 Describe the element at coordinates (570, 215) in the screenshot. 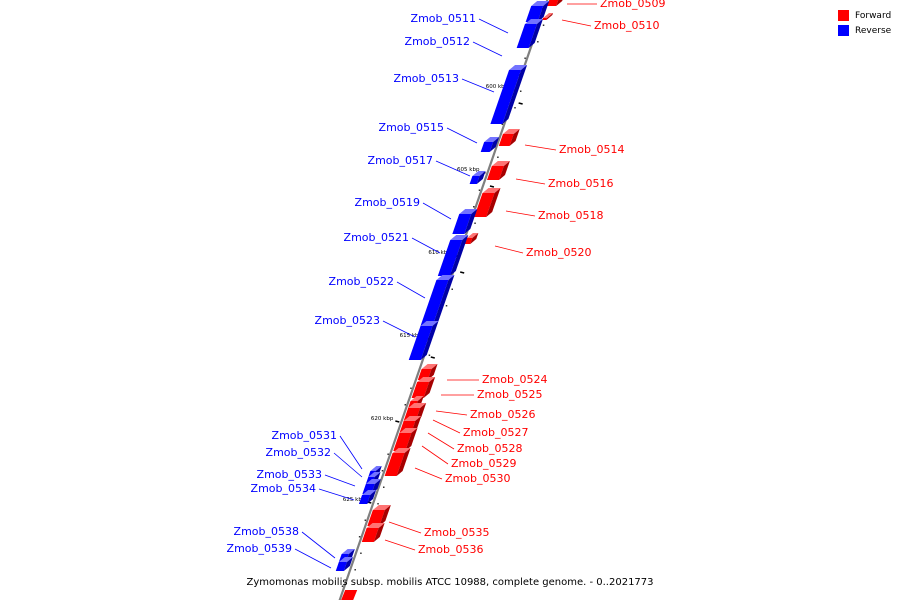

I see `gene-label-zmob_0518: Zmob_0518` at that location.